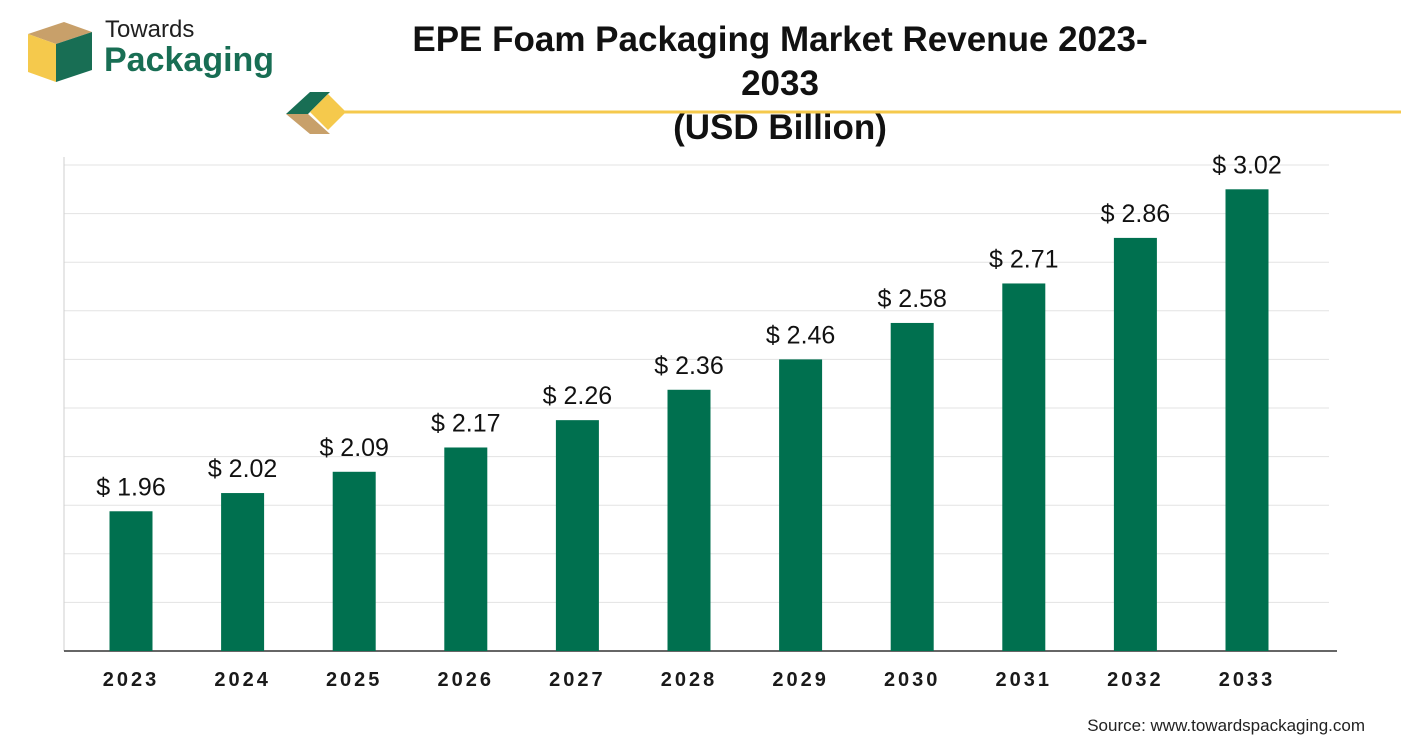 This screenshot has height=751, width=1401. What do you see at coordinates (354, 561) in the screenshot?
I see `bar-2025` at bounding box center [354, 561].